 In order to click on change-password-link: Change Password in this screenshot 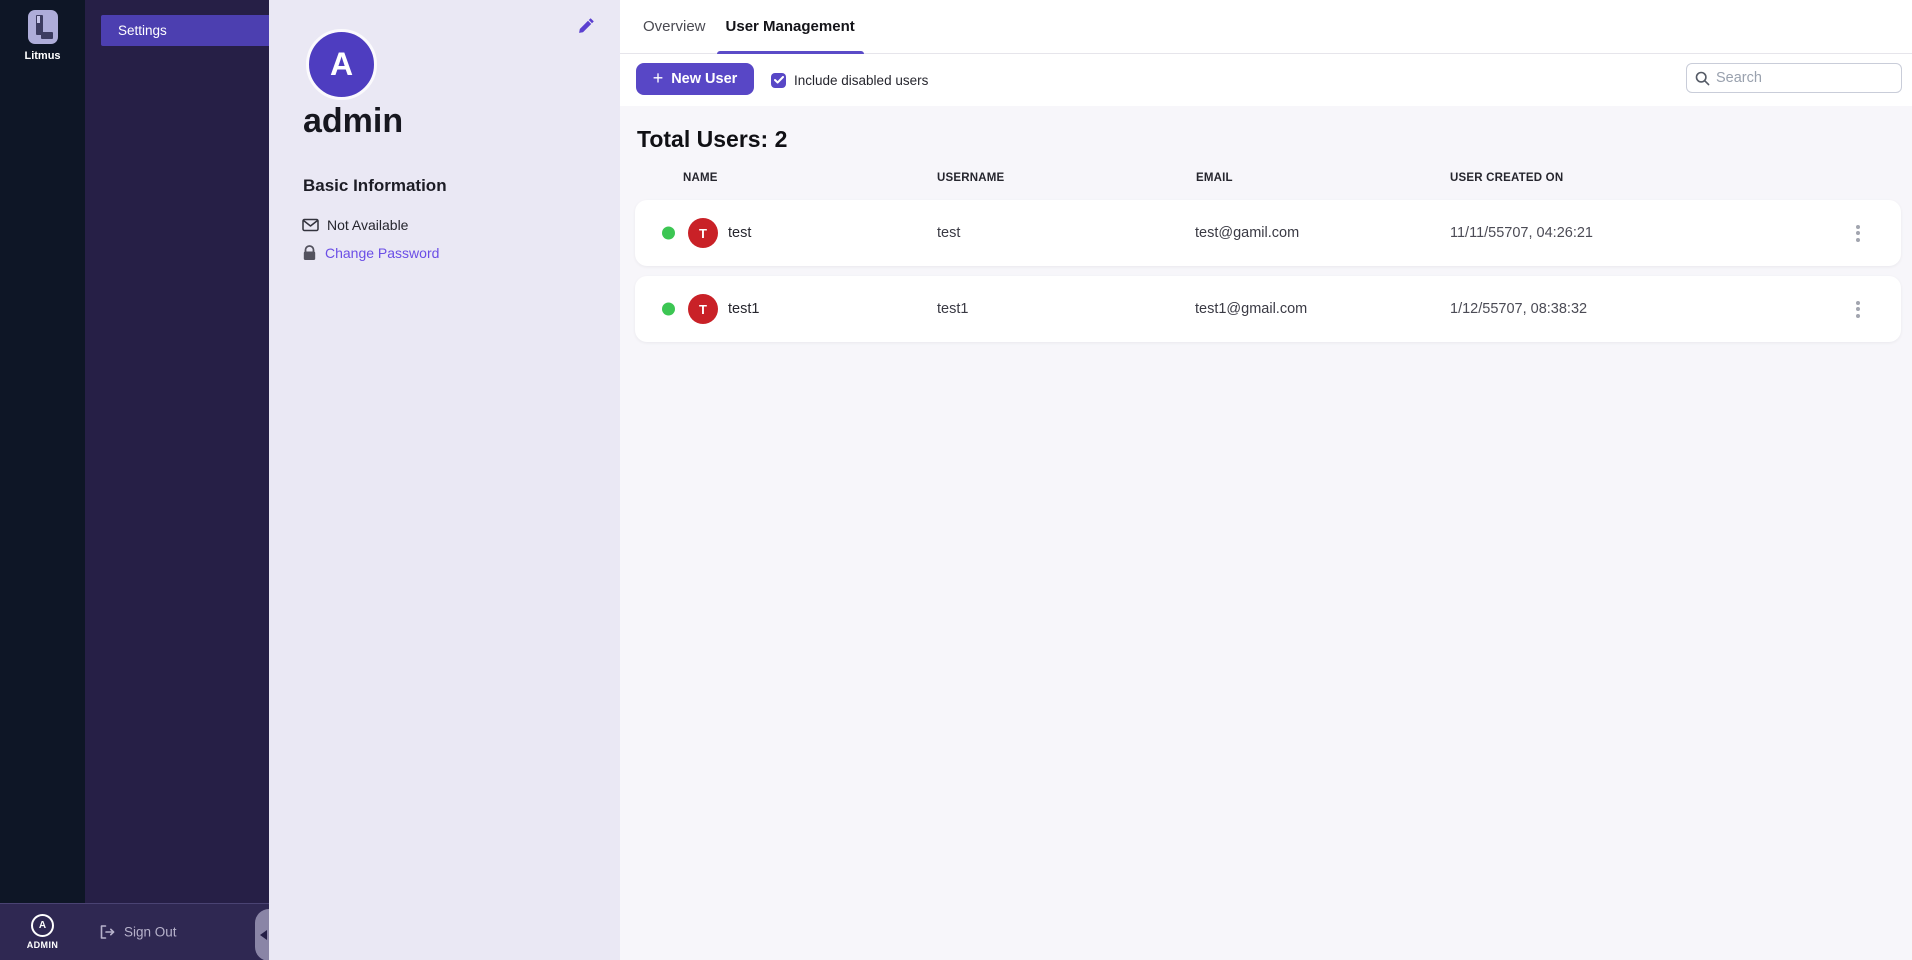, I will do `click(370, 253)`.